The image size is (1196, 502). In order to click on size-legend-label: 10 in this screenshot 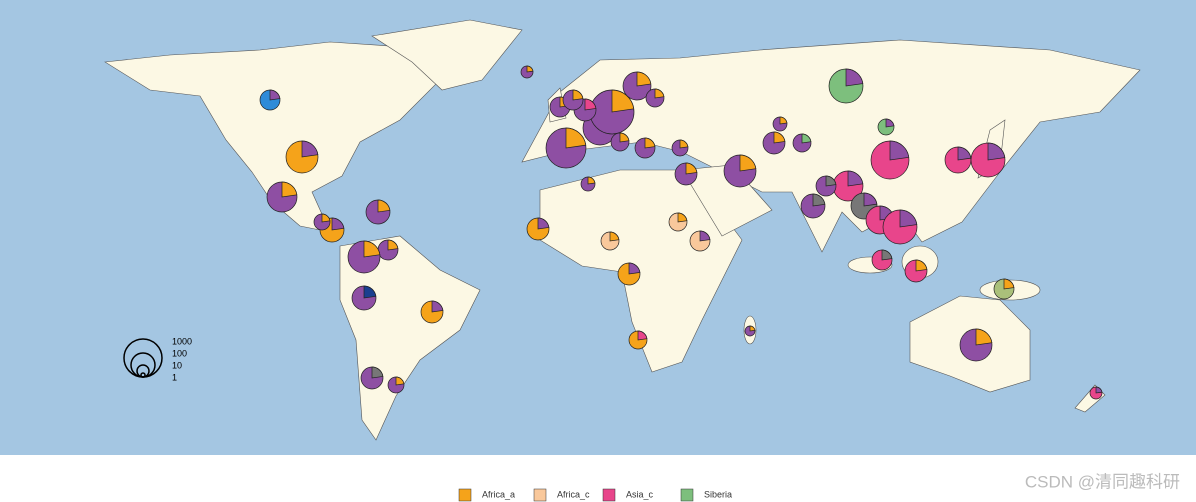, I will do `click(177, 365)`.